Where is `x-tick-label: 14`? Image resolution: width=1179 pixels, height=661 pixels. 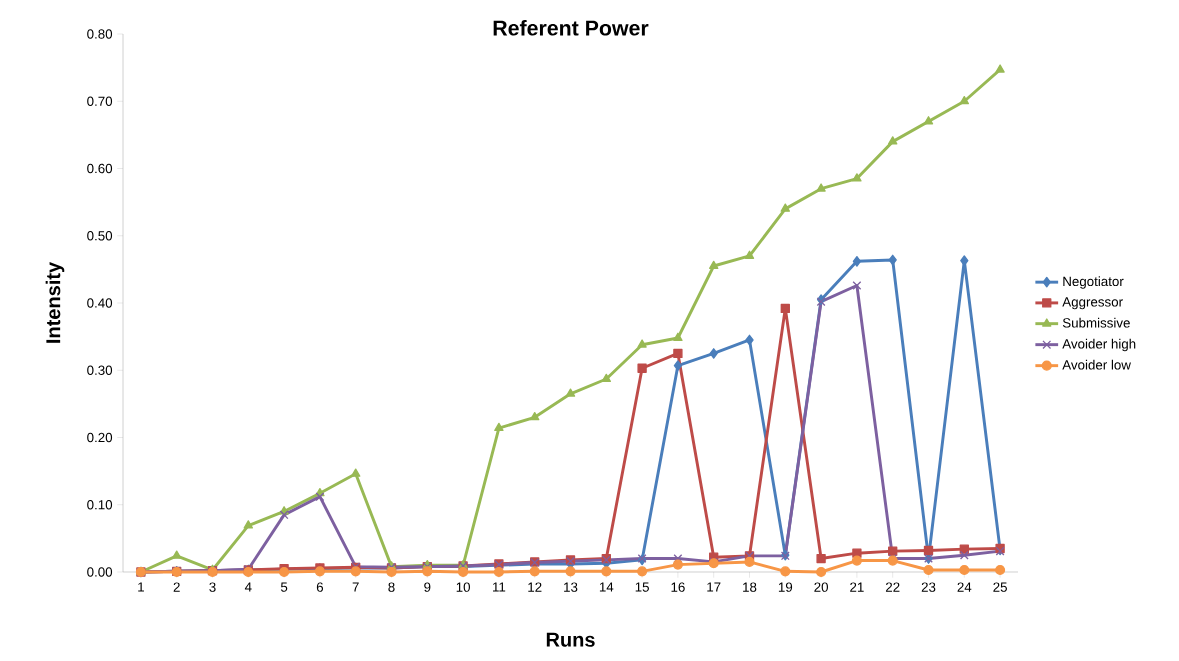 x-tick-label: 14 is located at coordinates (606, 587).